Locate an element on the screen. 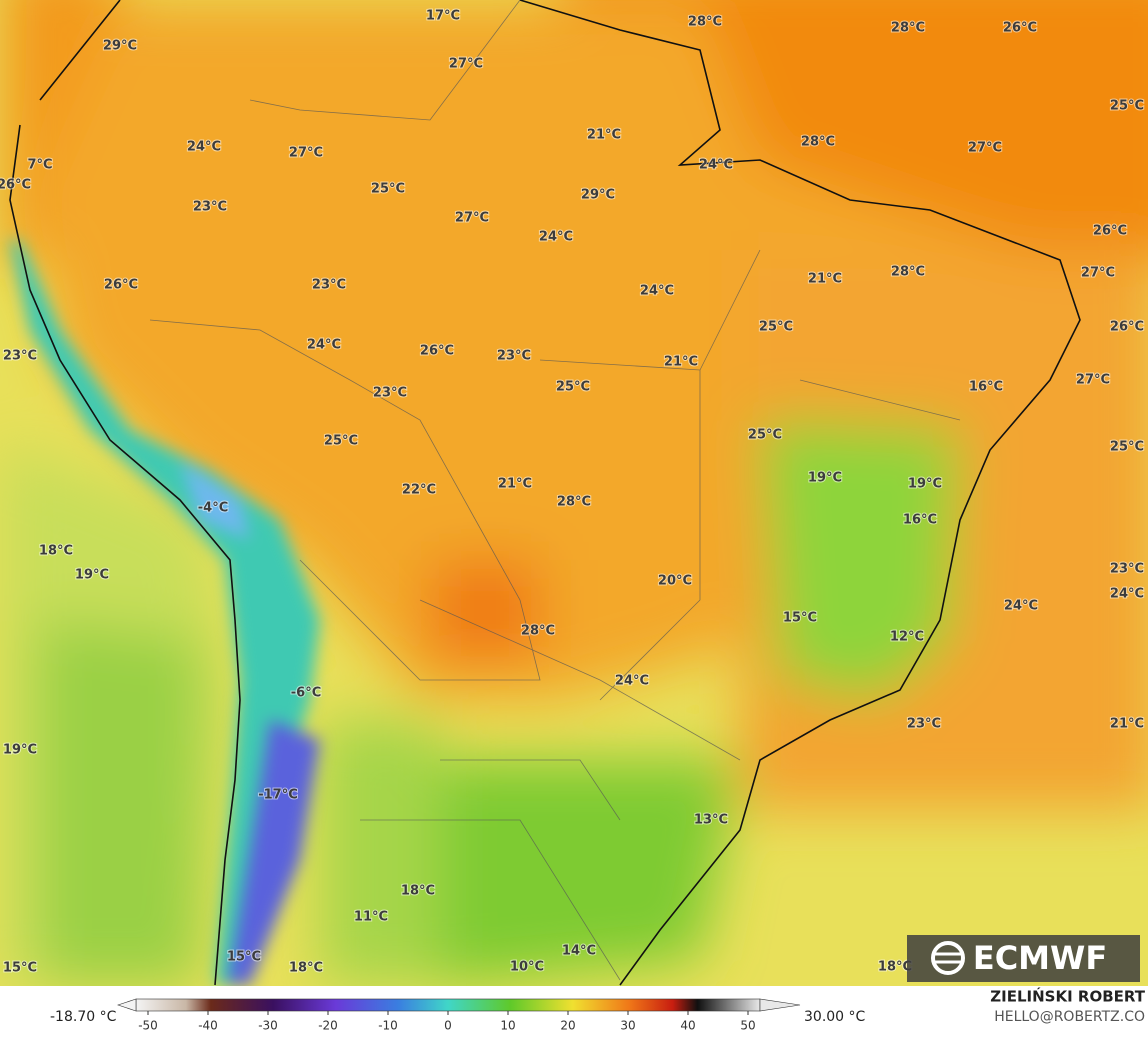 The width and height of the screenshot is (1148, 1039). temperature-label: 22°C is located at coordinates (419, 490).